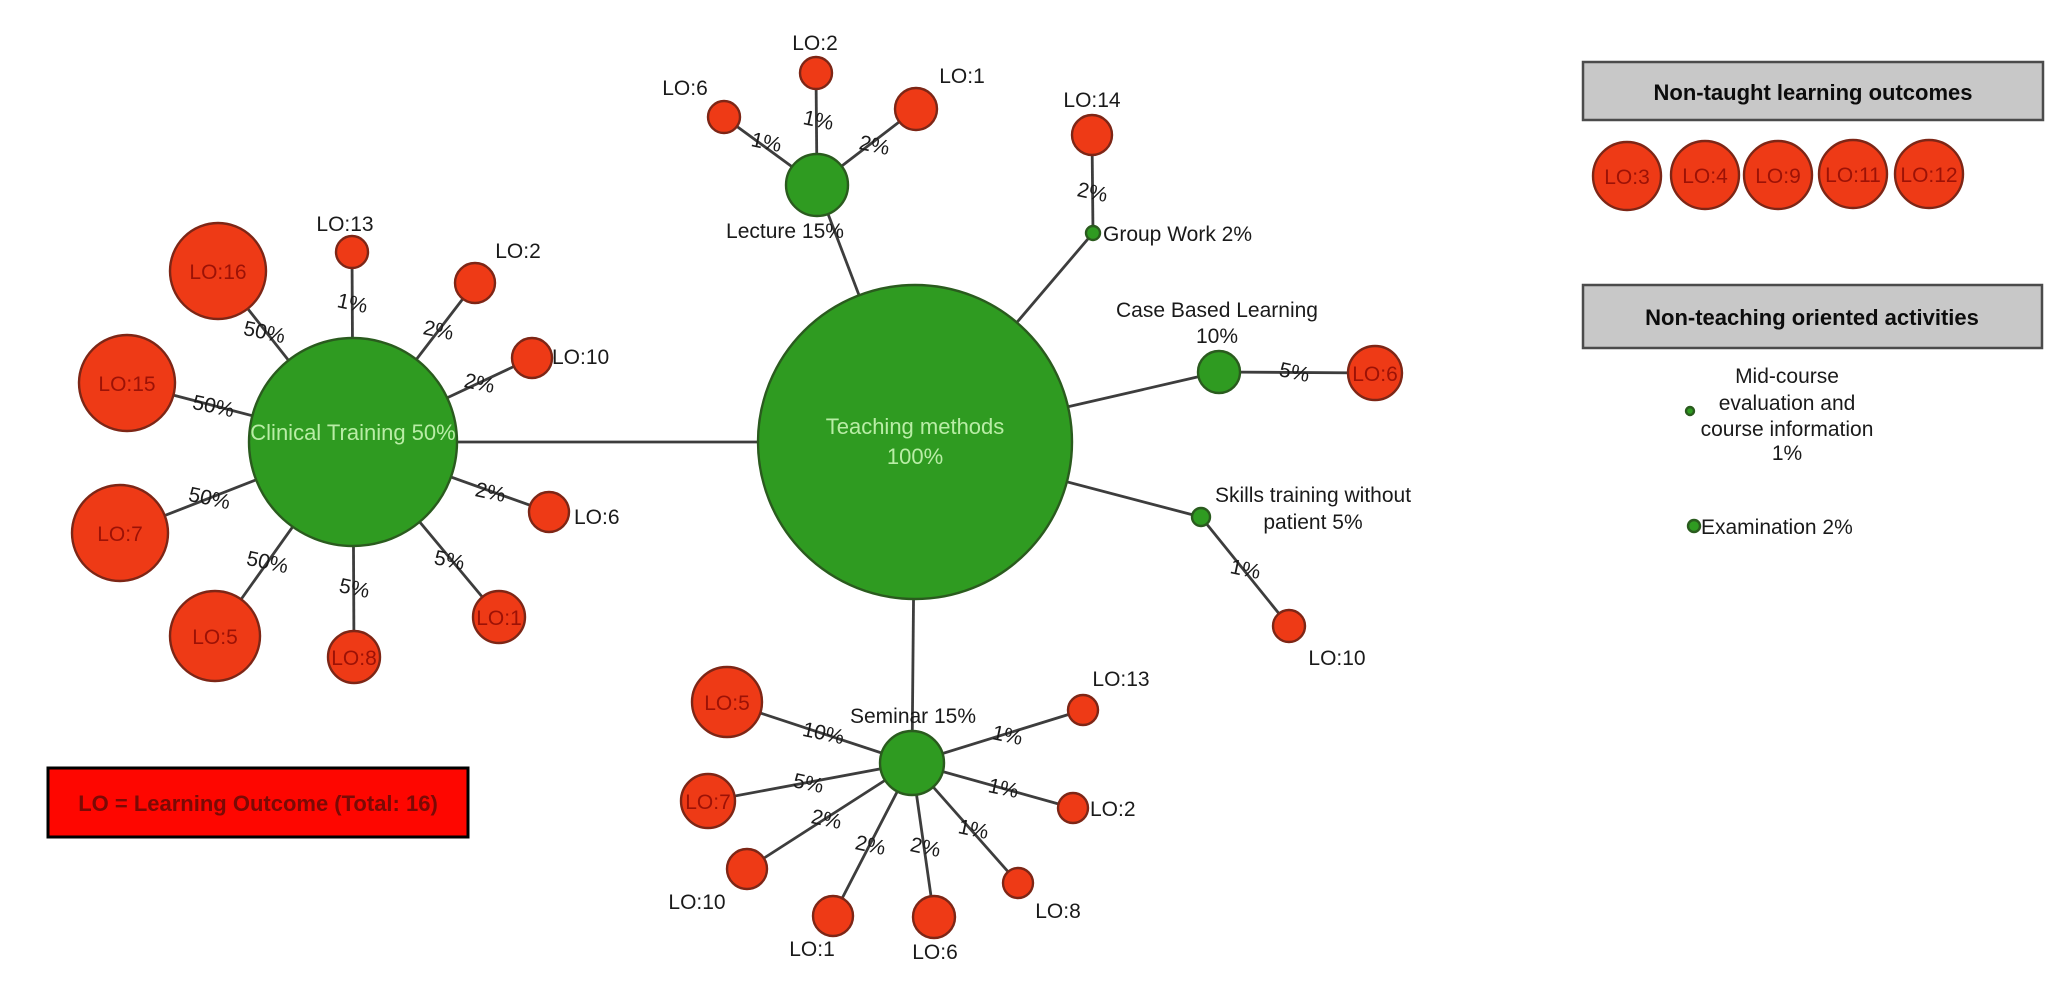  What do you see at coordinates (934, 917) in the screenshot?
I see `seminar-lo6-node` at bounding box center [934, 917].